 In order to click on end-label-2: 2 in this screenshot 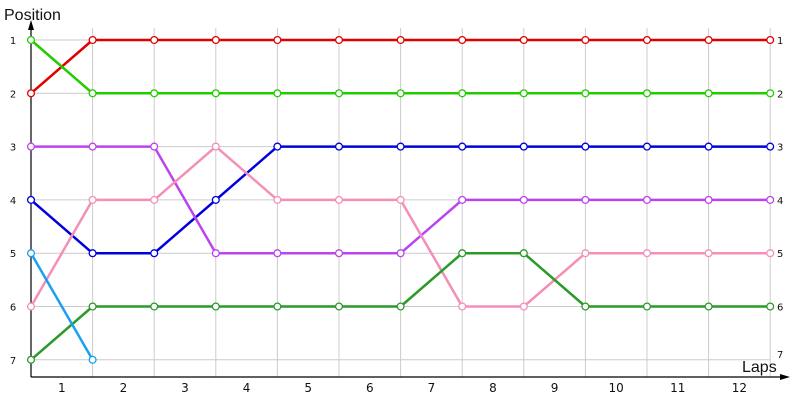, I will do `click(780, 94)`.